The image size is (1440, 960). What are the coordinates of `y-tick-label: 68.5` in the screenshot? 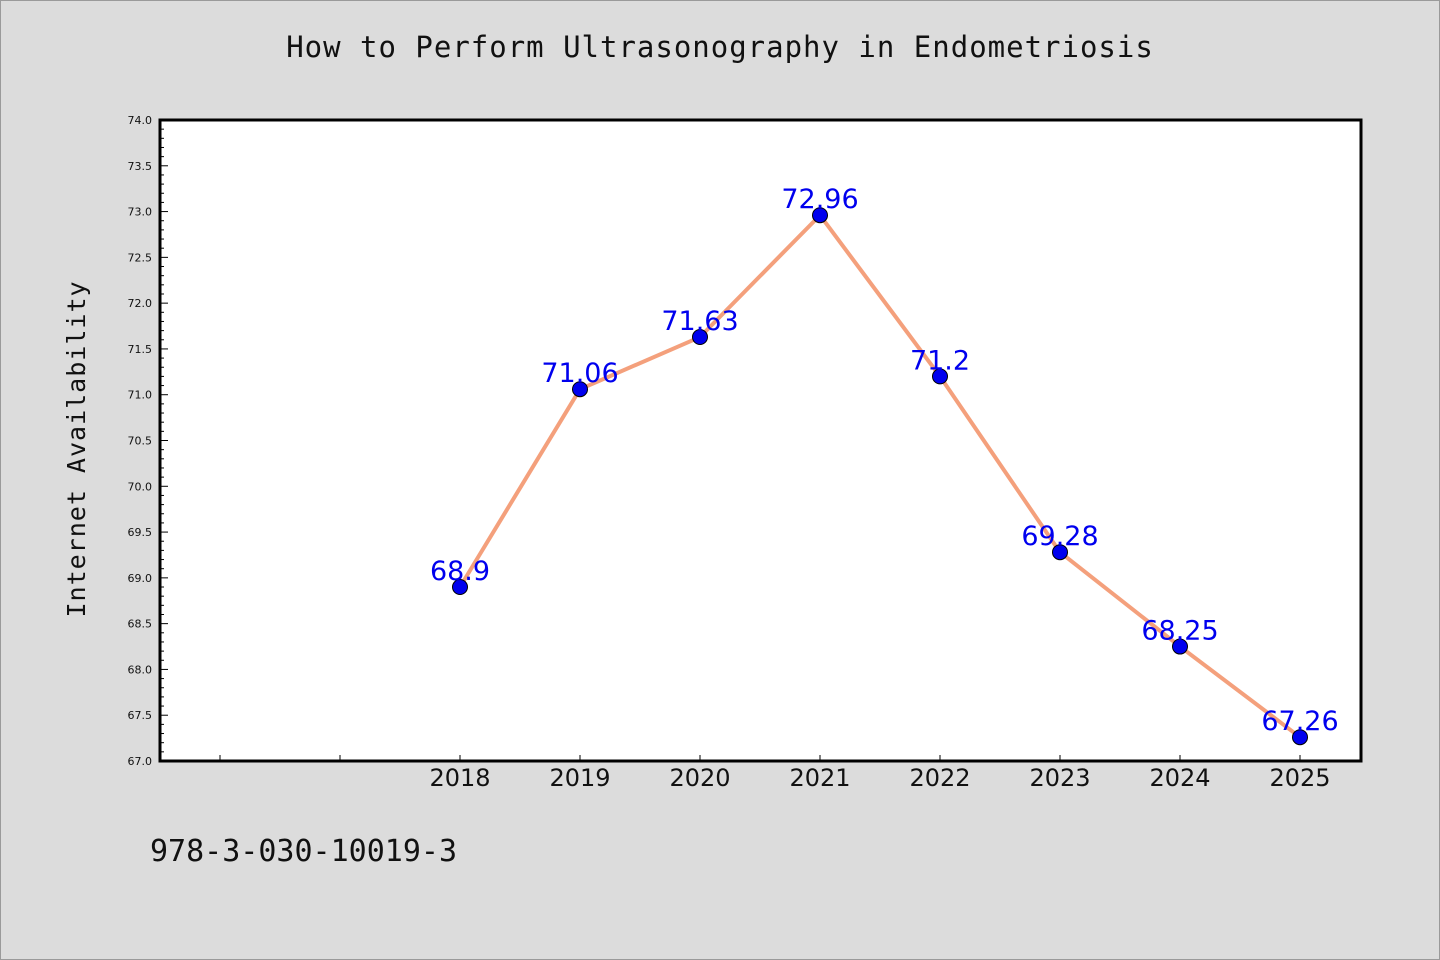 It's located at (140, 624).